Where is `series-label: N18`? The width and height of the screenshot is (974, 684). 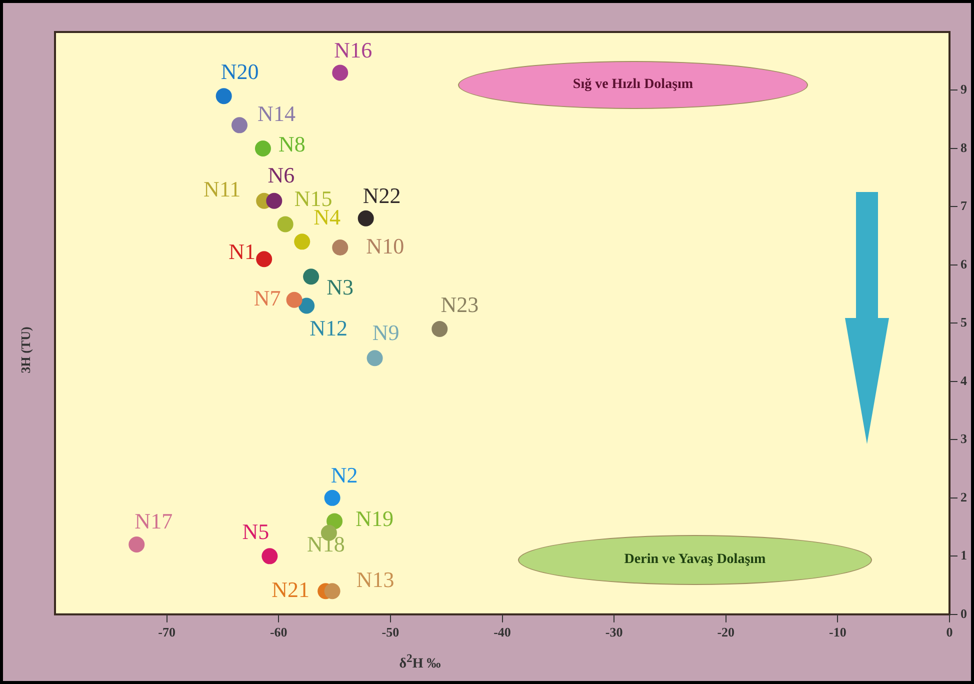
series-label: N18 is located at coordinates (325, 544).